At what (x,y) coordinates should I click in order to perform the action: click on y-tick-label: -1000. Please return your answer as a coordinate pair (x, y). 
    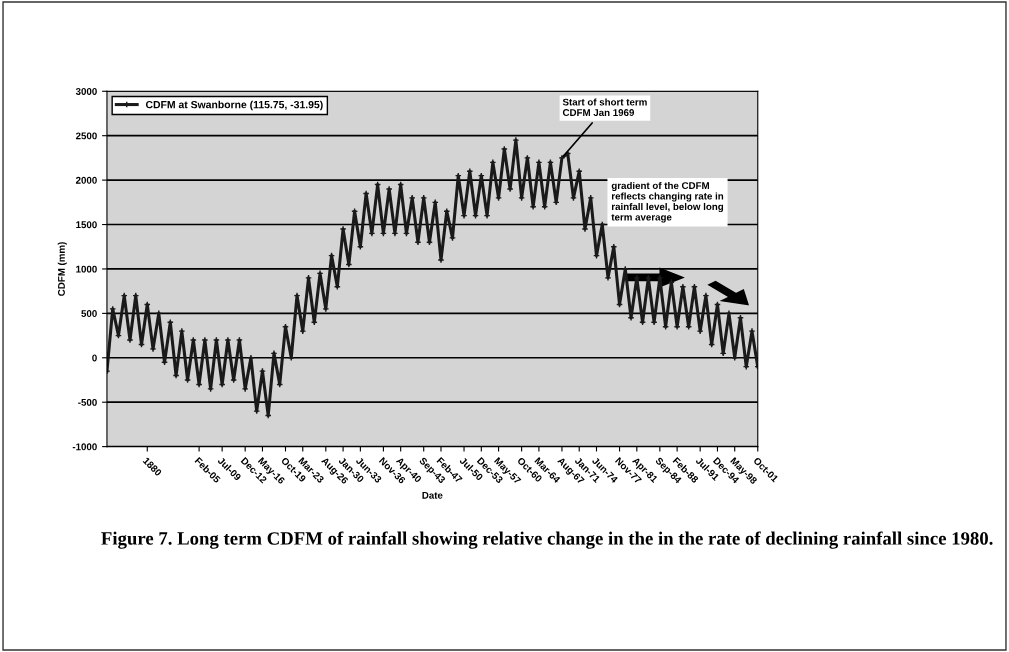
    Looking at the image, I should click on (84, 447).